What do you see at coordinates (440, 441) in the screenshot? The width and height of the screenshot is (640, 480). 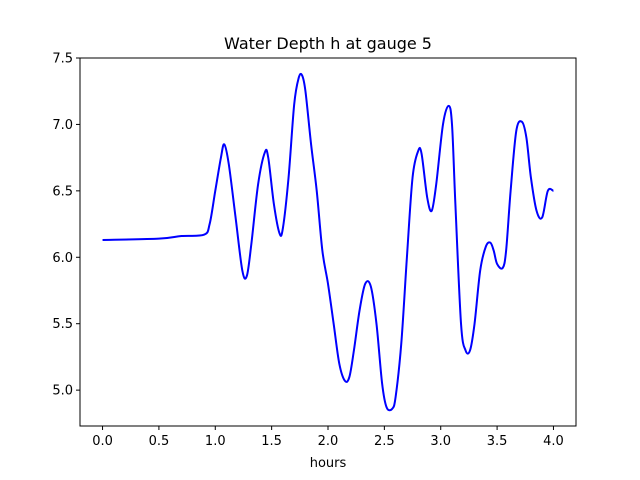 I see `x-tick-label: 3.0` at bounding box center [440, 441].